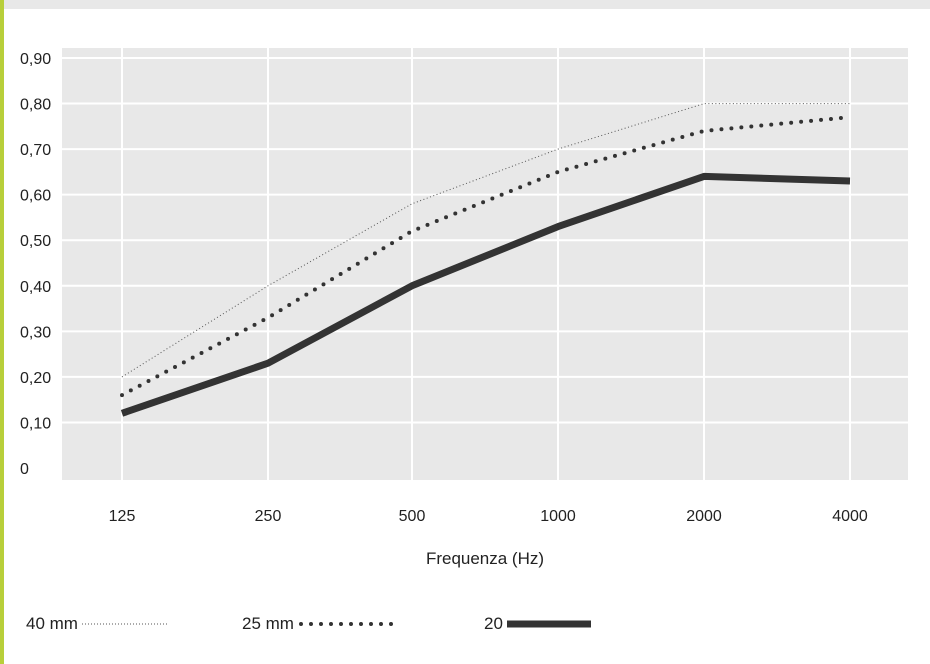  Describe the element at coordinates (35, 378) in the screenshot. I see `y-tick-label: 0,20` at that location.